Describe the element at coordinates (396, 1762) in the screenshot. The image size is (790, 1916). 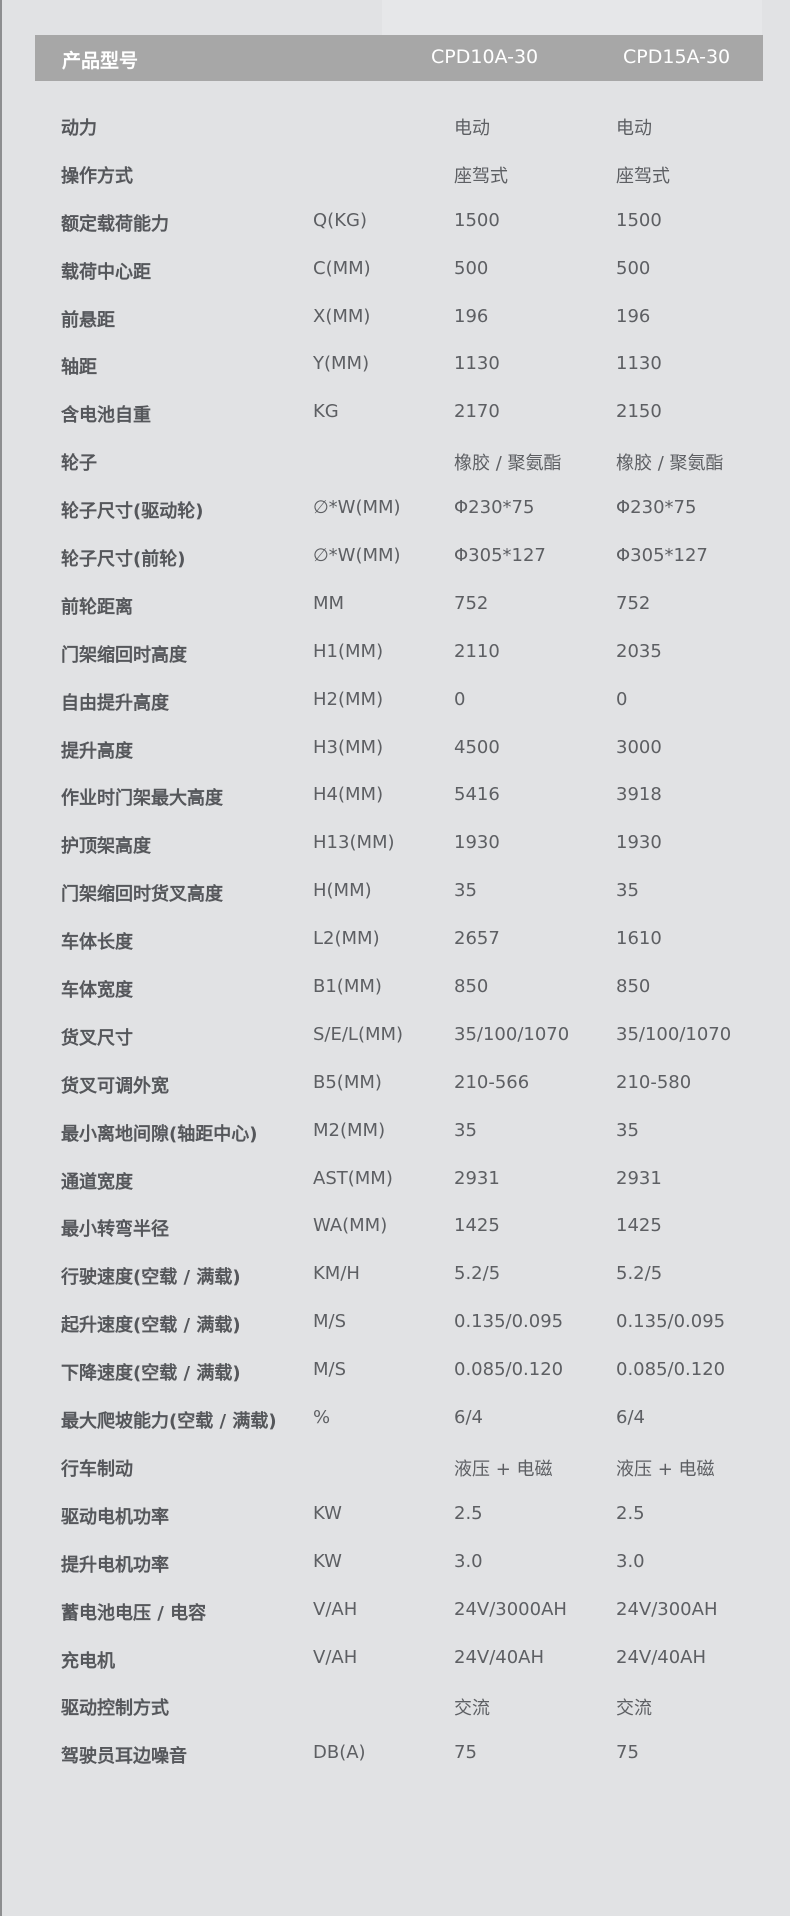
I see `table-row: 驾驶员耳边噪音 DB(A) 75 75` at that location.